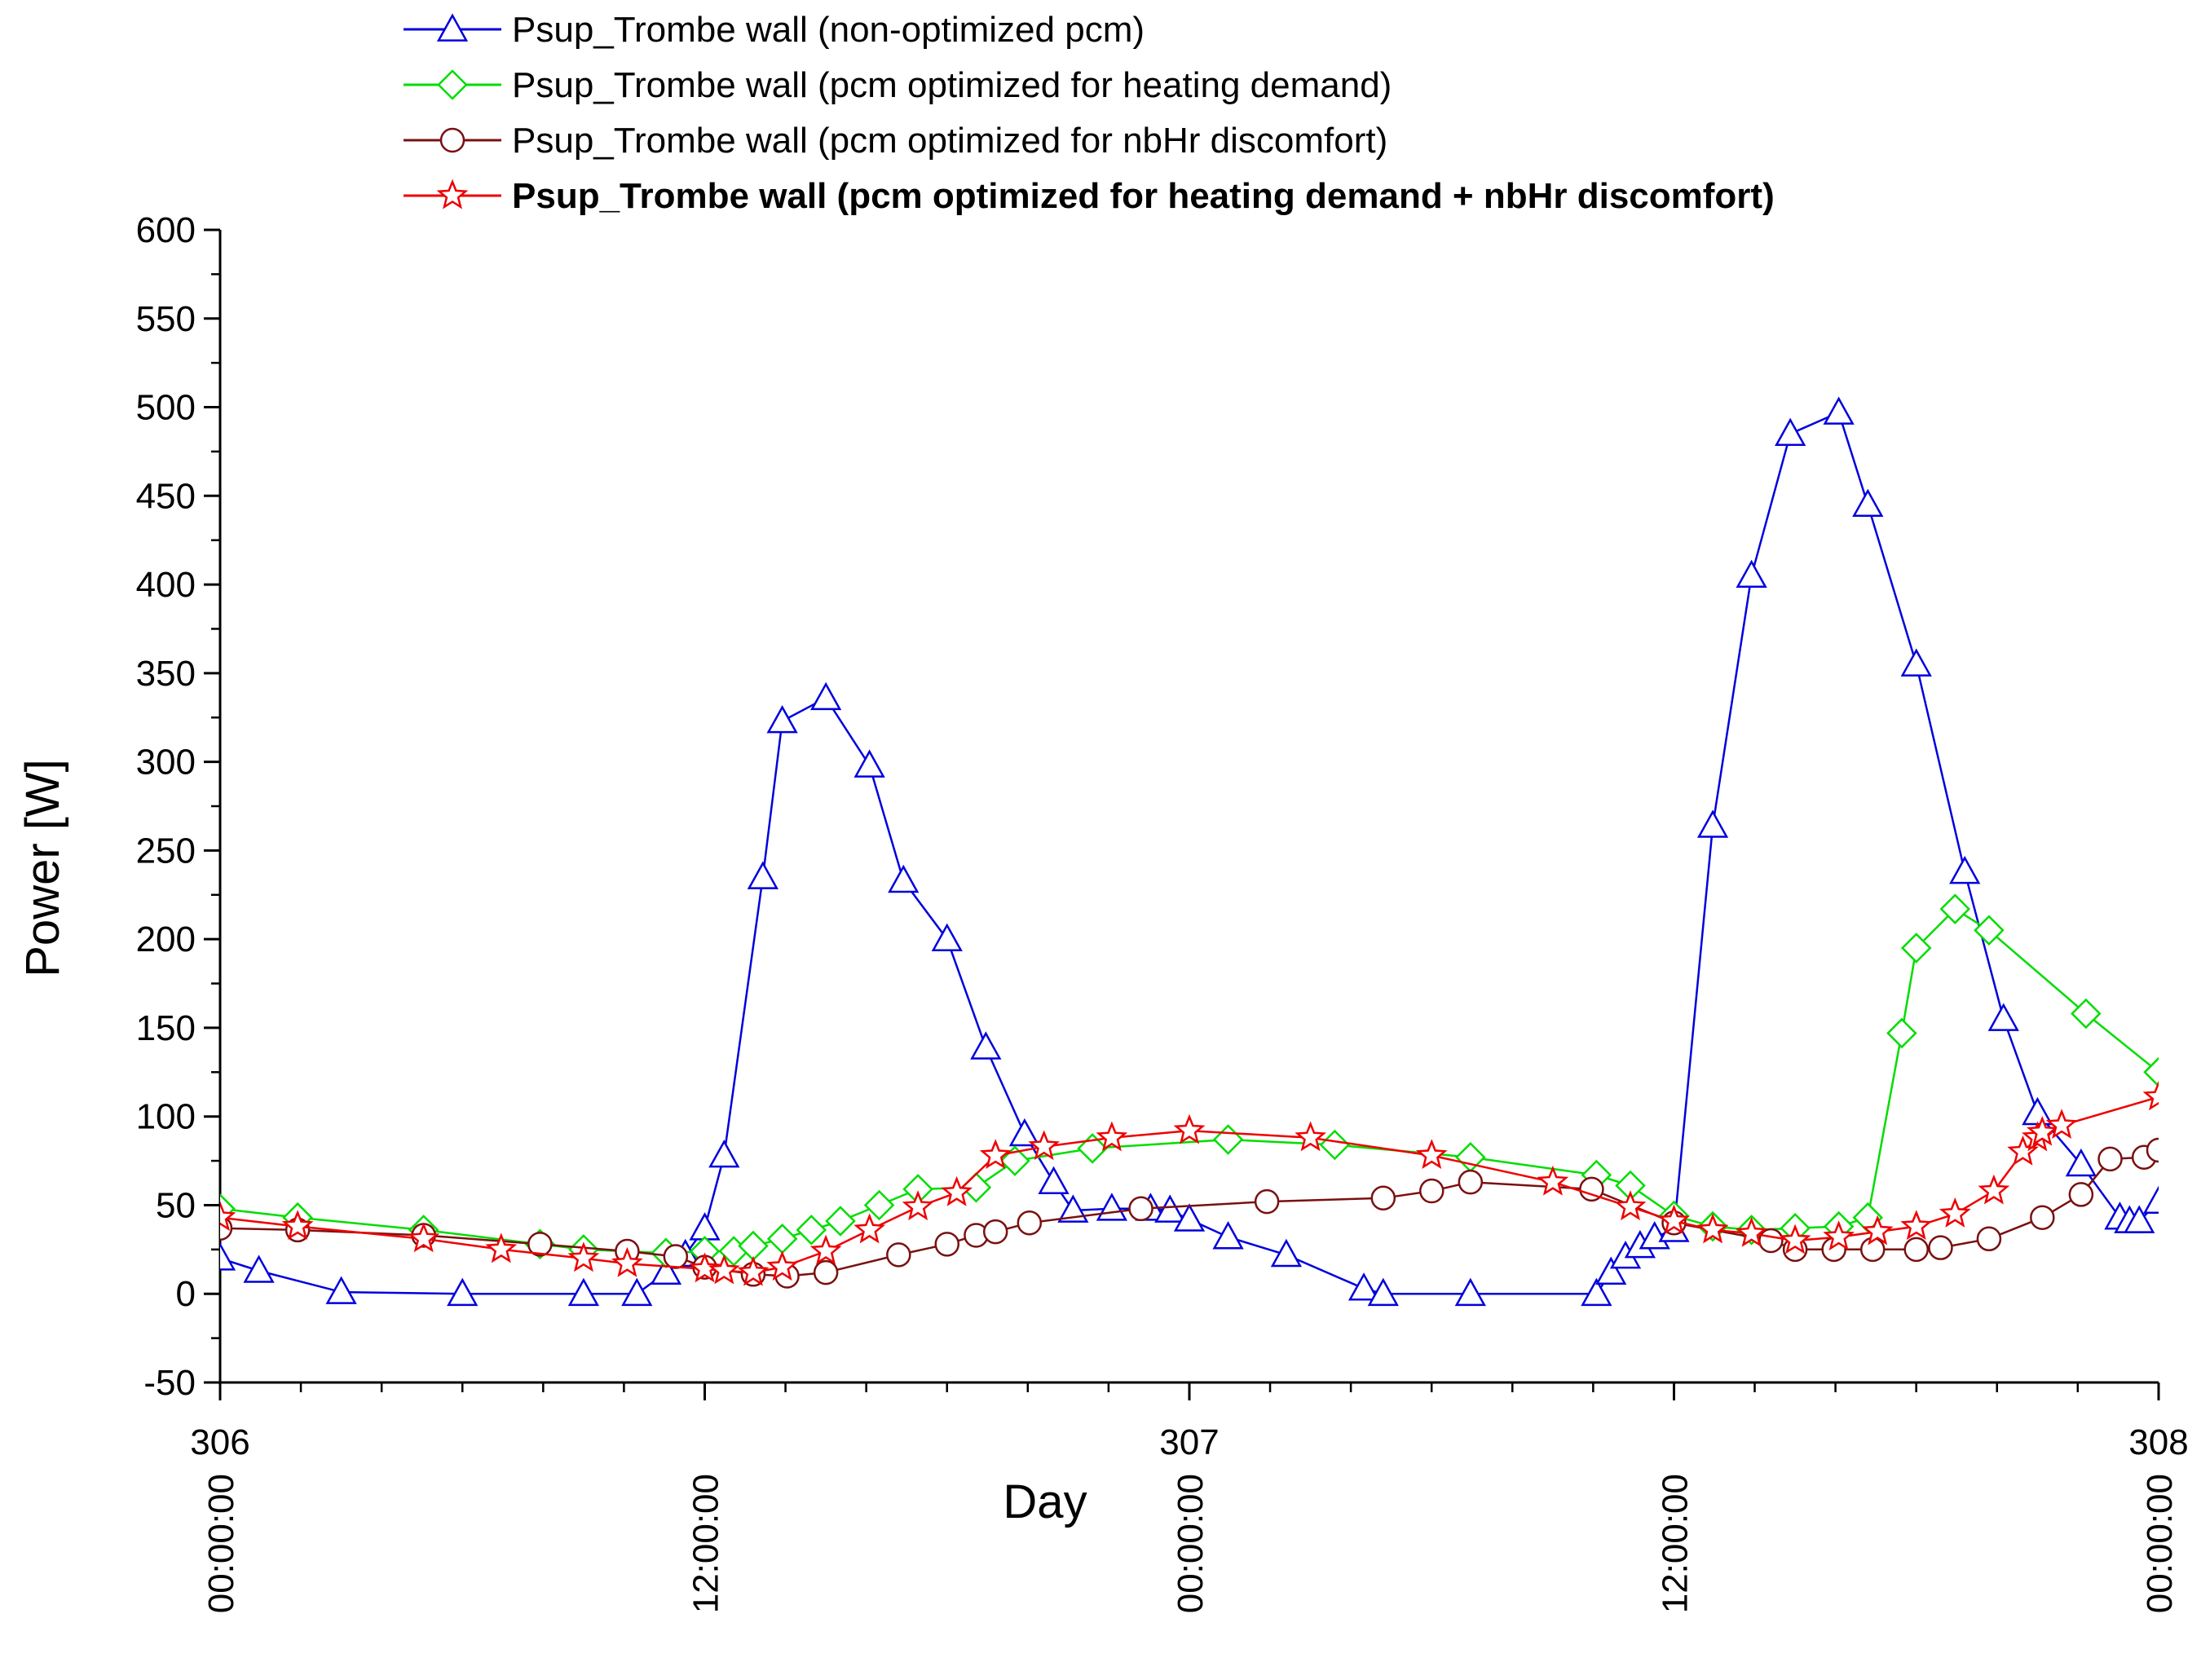 The width and height of the screenshot is (2201, 1680). What do you see at coordinates (219, 1442) in the screenshot?
I see `x-tick-day-label: 306` at bounding box center [219, 1442].